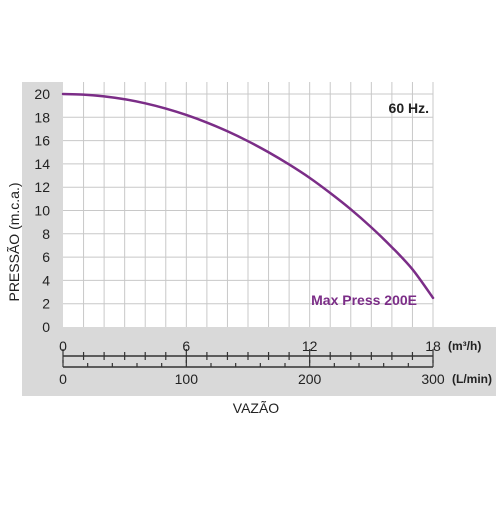  What do you see at coordinates (464, 346) in the screenshot?
I see `x-unit-primary: (m³/h)` at bounding box center [464, 346].